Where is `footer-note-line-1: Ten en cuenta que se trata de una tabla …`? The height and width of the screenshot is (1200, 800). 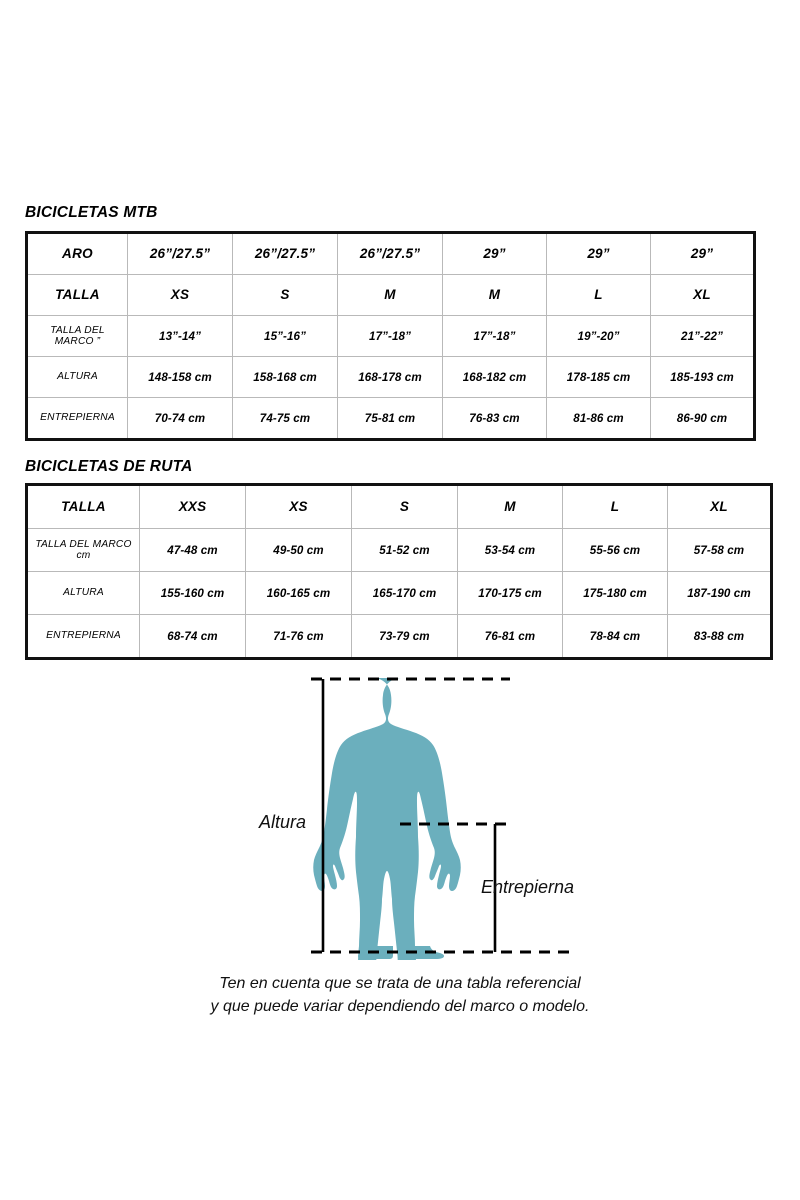 footer-note-line-1: Ten en cuenta que se trata de una tabla … is located at coordinates (400, 983).